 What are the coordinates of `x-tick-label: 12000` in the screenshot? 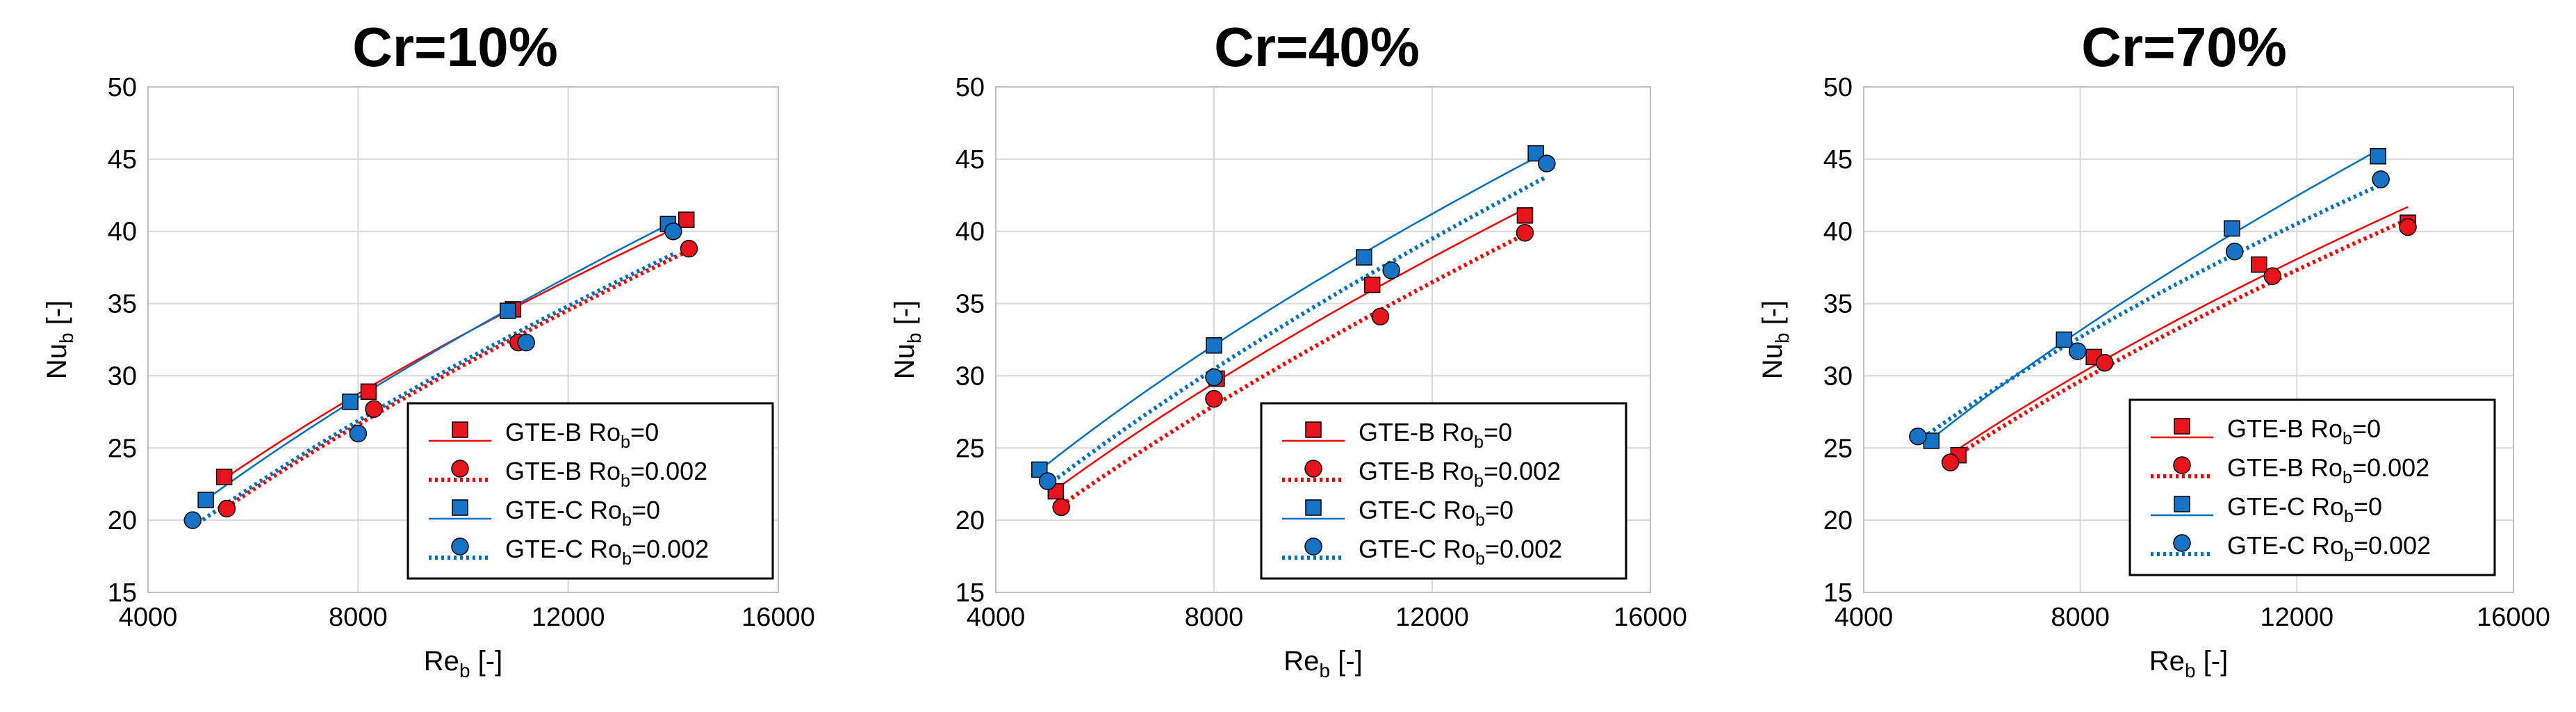 It's located at (2296, 617).